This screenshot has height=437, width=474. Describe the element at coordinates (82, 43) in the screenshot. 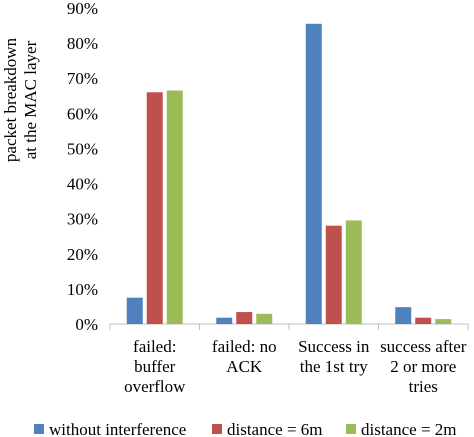

I see `y-tick-label: 80%` at that location.